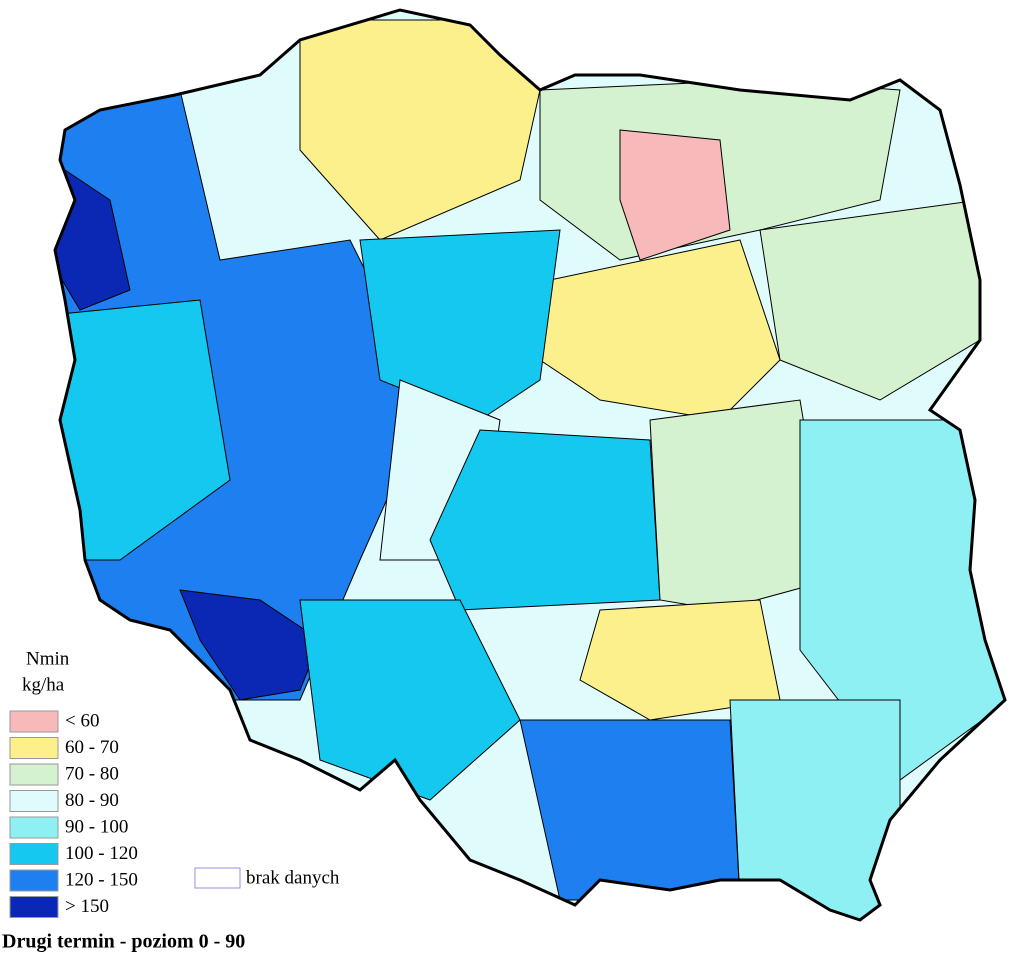  Describe the element at coordinates (293, 877) in the screenshot. I see `no-data-label: brak danych` at that location.